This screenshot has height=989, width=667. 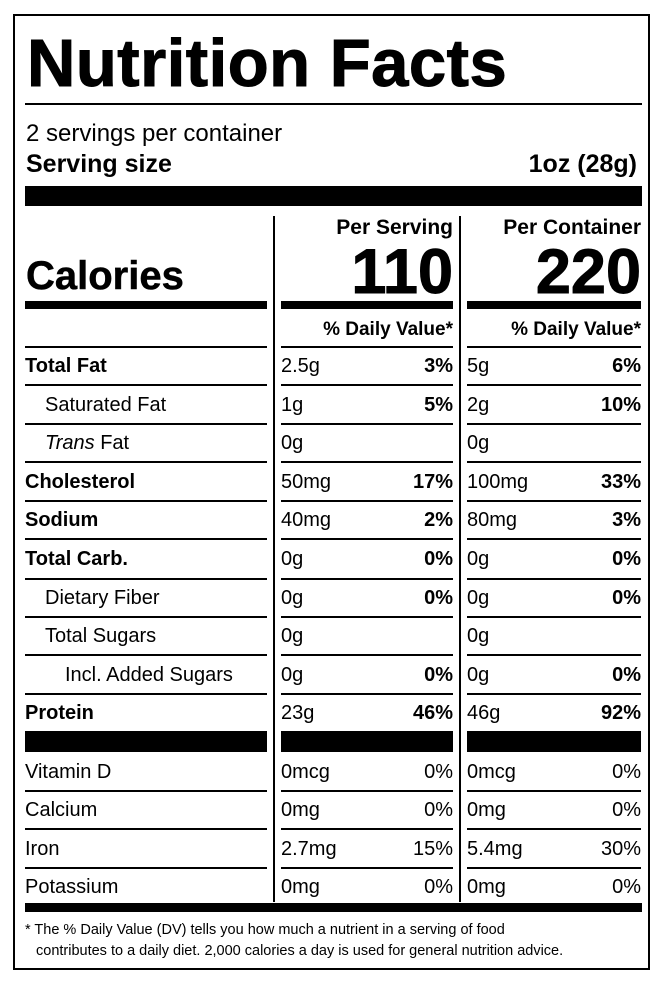 What do you see at coordinates (42, 849) in the screenshot?
I see `micronutrient-name: Iron` at bounding box center [42, 849].